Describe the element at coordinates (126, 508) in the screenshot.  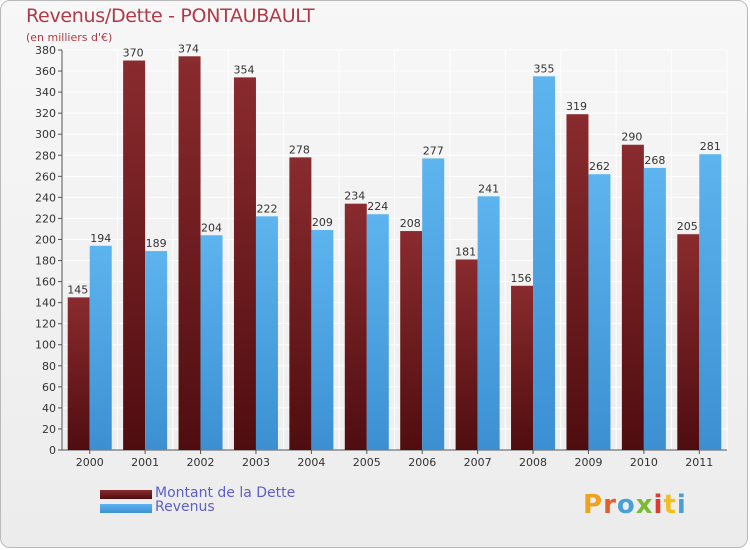
I see `legend-swatch-revenus` at that location.